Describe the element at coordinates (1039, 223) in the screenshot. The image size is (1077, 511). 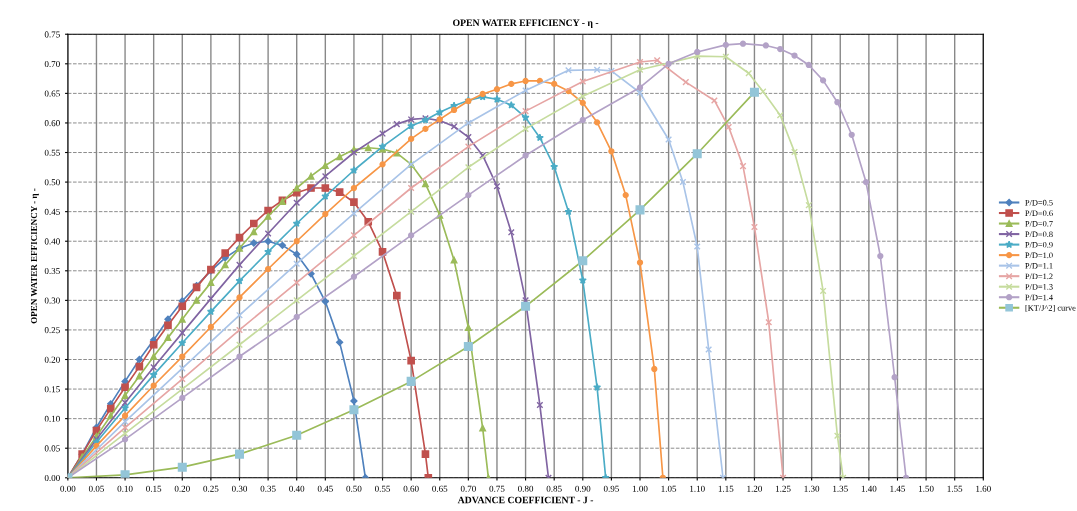
I see `legend-label: P/D=0.7` at that location.